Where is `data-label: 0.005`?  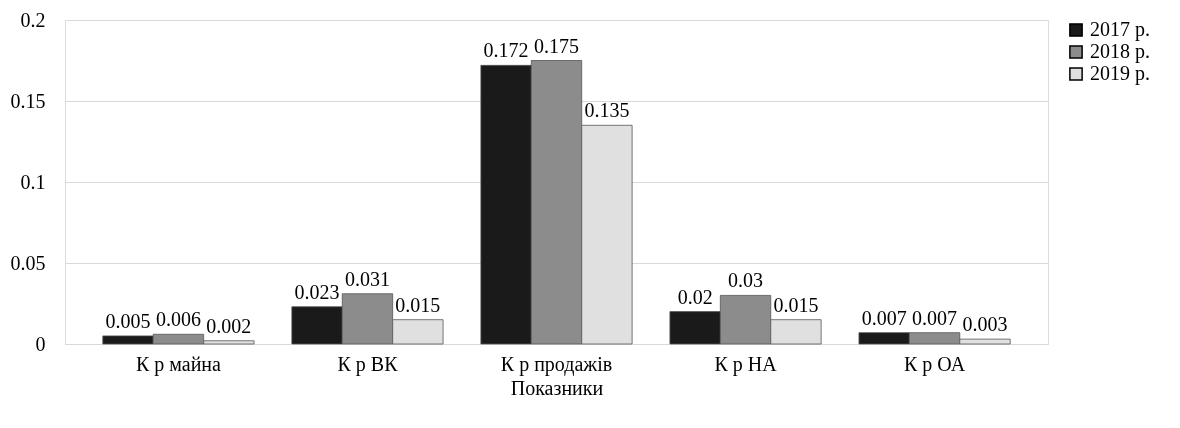 data-label: 0.005 is located at coordinates (128, 320).